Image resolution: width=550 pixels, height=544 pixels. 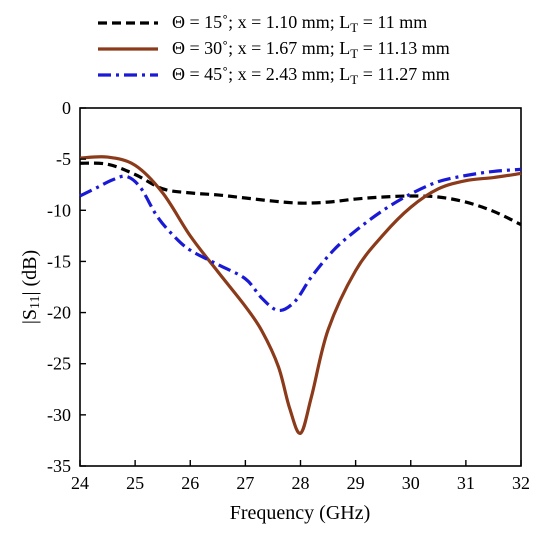 What do you see at coordinates (466, 483) in the screenshot?
I see `x-tick-label: 31` at bounding box center [466, 483].